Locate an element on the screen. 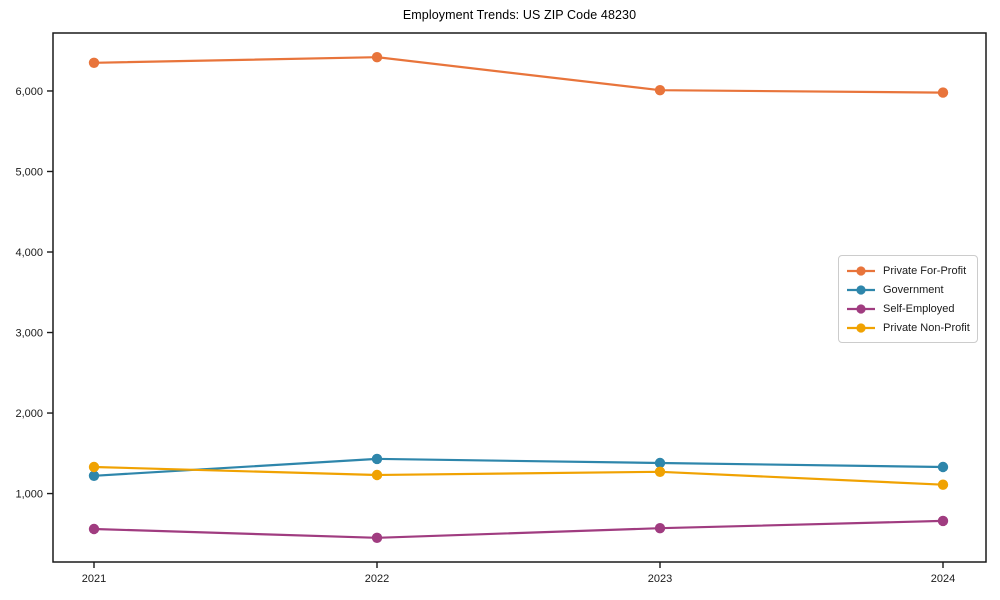 Image resolution: width=1000 pixels, height=600 pixels. legend-item: Self-Employed is located at coordinates (908, 309).